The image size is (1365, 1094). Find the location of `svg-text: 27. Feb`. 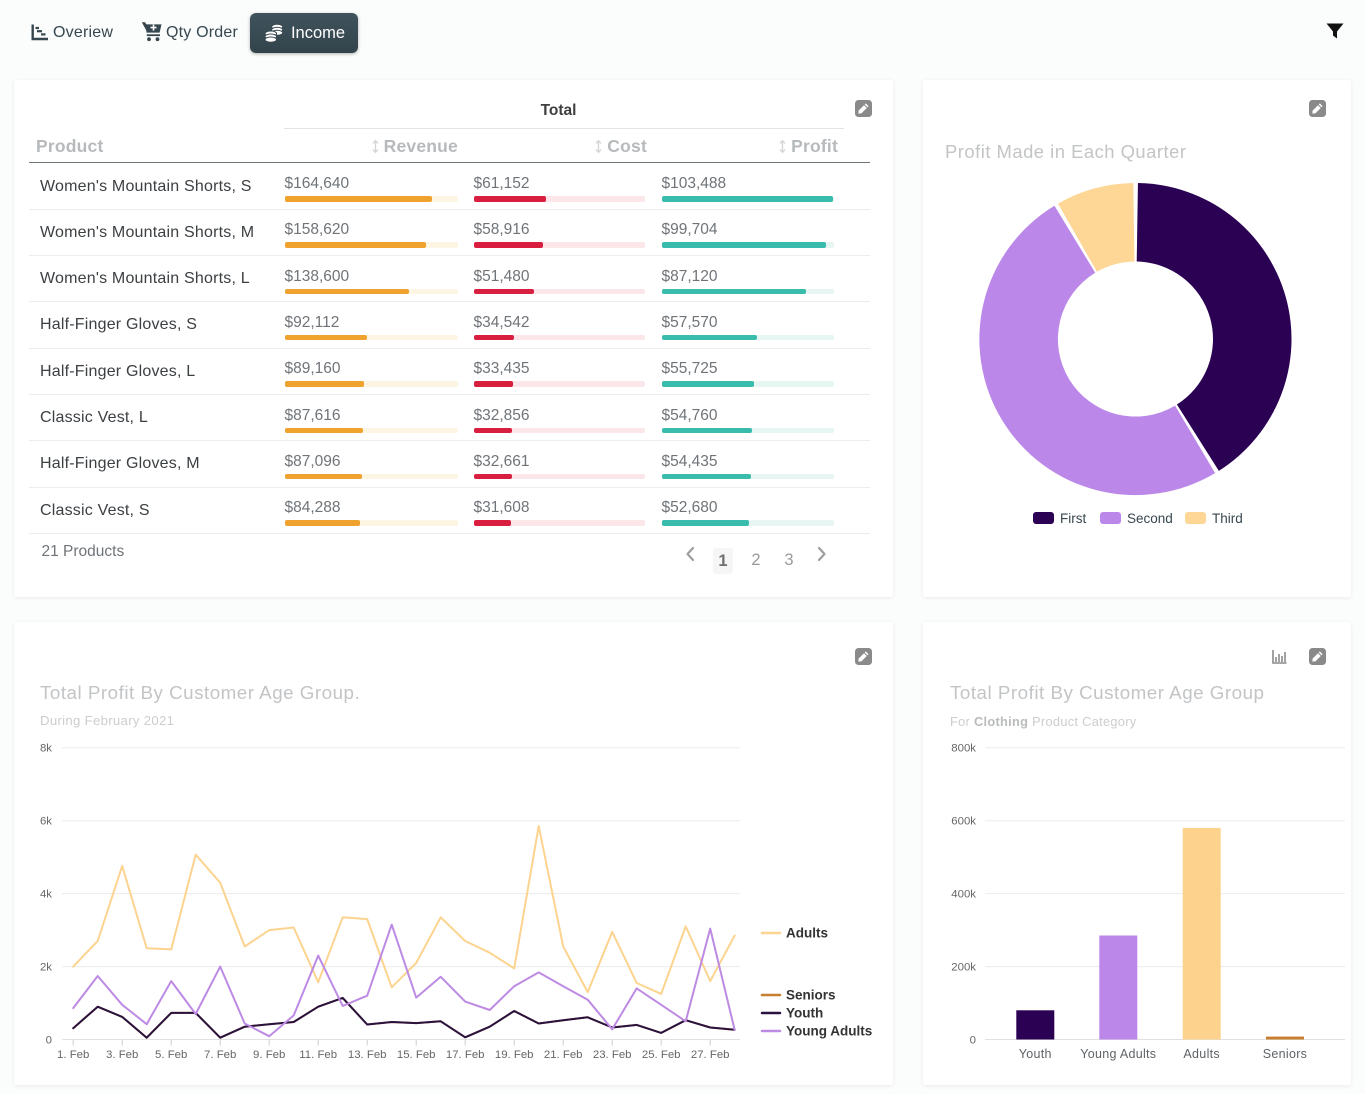

svg-text: 27. Feb is located at coordinates (710, 1055).